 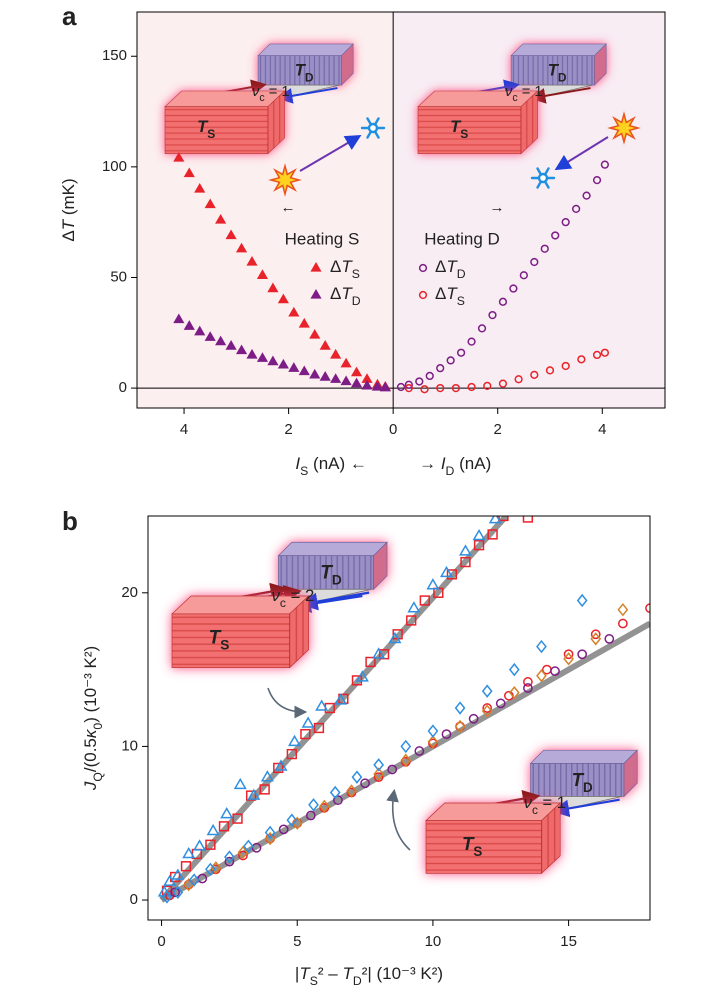 I want to click on pointer-arrow, so click(x=398, y=819).